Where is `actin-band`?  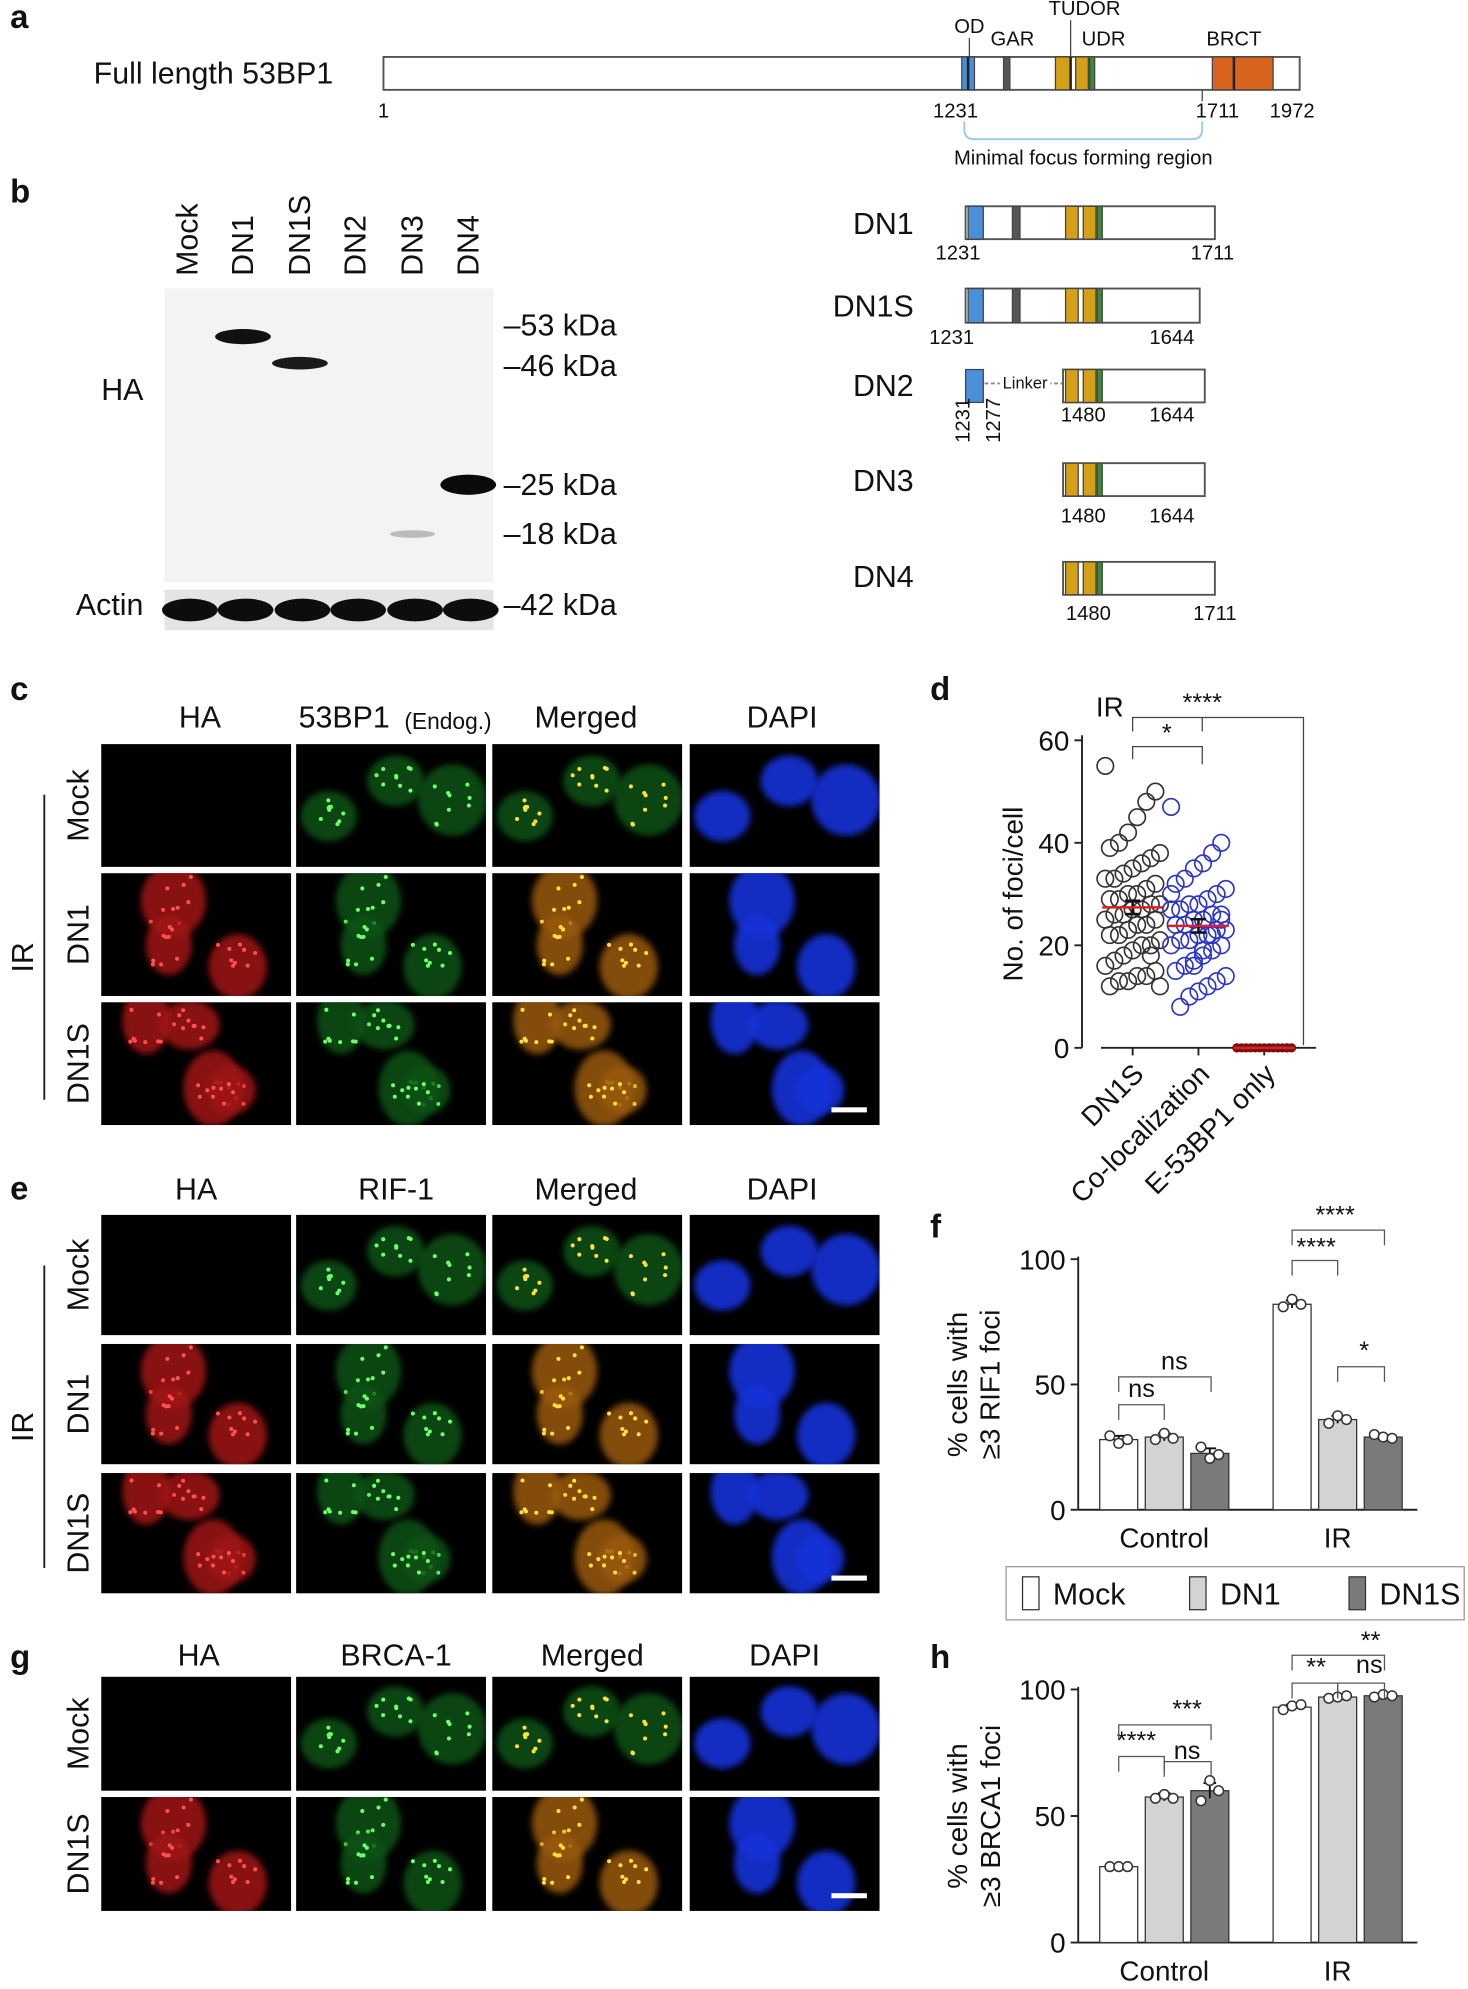
actin-band is located at coordinates (245, 610).